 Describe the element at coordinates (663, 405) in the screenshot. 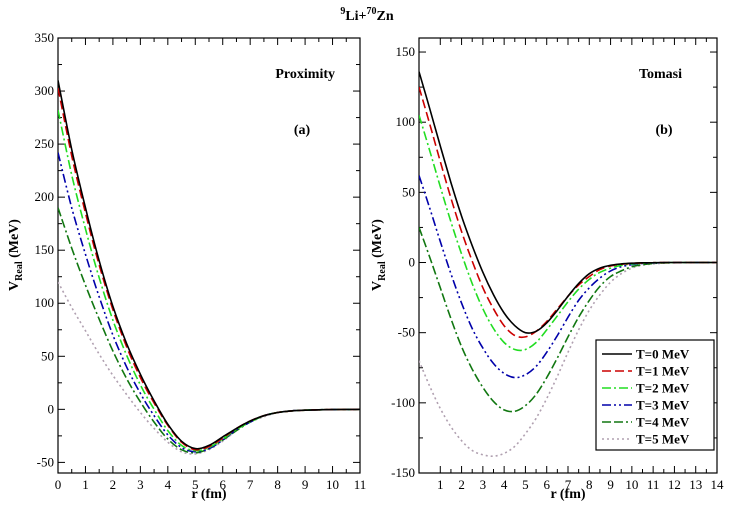

I see `legend-label-3: T=3 MeV` at that location.